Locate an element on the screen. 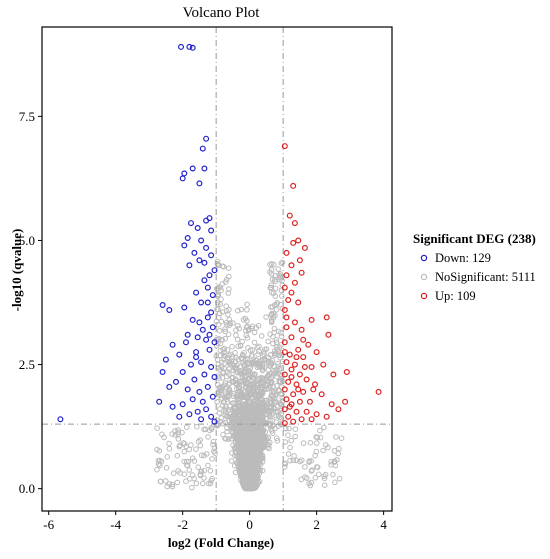 The image size is (550, 559). legend-marker-down is located at coordinates (424, 258).